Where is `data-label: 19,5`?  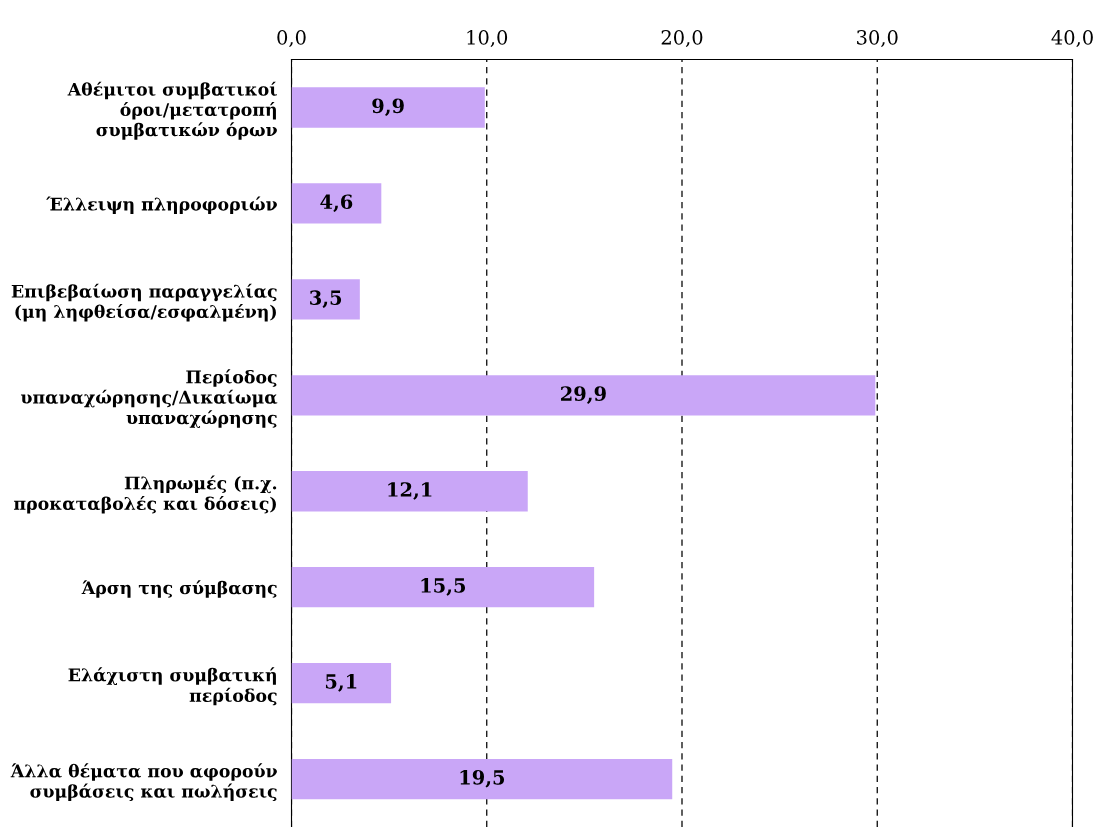 data-label: 19,5 is located at coordinates (482, 778).